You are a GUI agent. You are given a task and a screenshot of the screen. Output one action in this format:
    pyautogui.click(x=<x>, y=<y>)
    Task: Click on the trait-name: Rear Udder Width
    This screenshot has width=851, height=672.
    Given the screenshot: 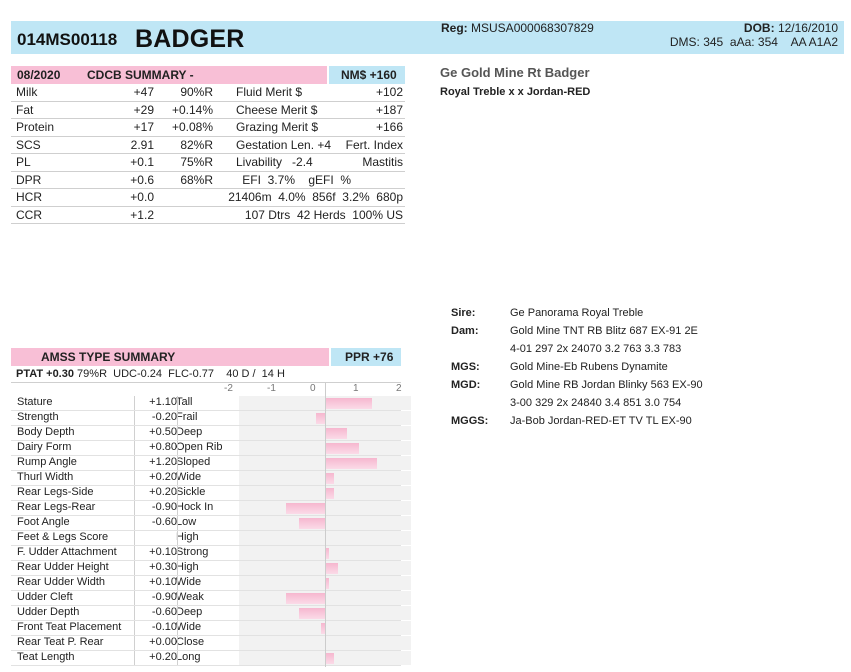 What is the action you would take?
    pyautogui.click(x=61, y=582)
    